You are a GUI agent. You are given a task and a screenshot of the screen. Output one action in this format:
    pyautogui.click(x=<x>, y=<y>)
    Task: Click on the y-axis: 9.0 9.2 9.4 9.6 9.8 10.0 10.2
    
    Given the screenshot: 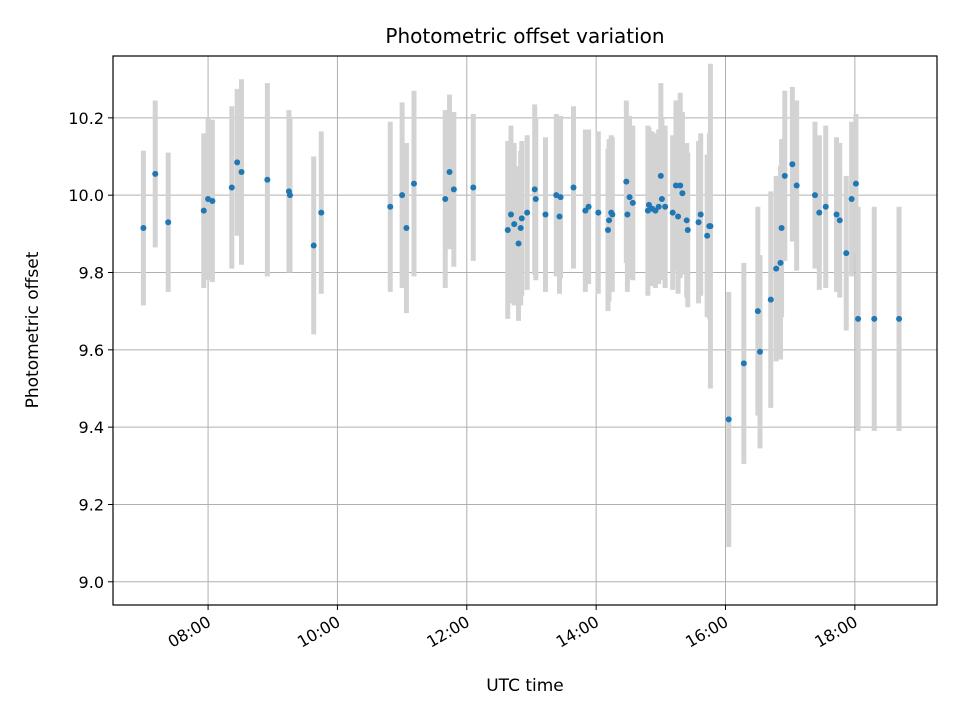 What is the action you would take?
    pyautogui.click(x=90, y=350)
    